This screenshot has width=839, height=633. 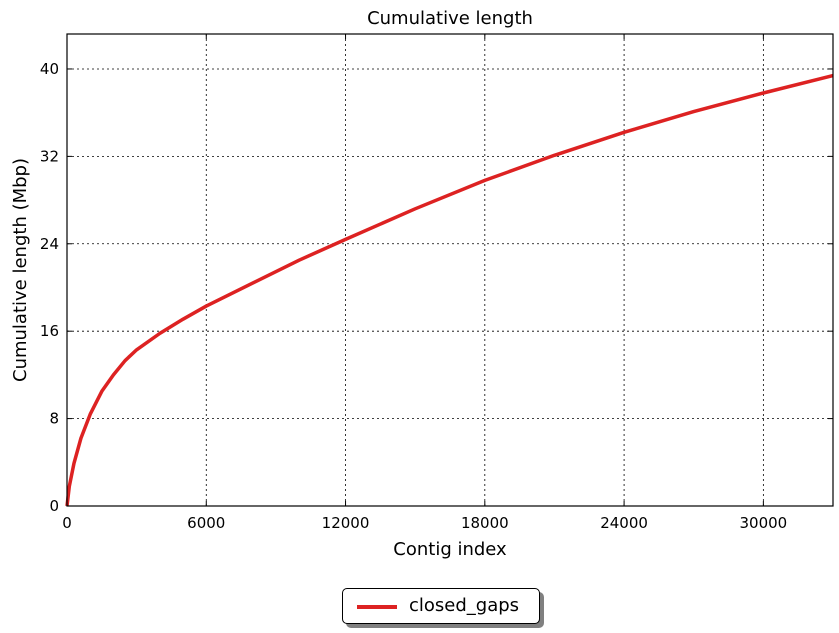 I want to click on legend: closed_gaps, so click(x=441, y=606).